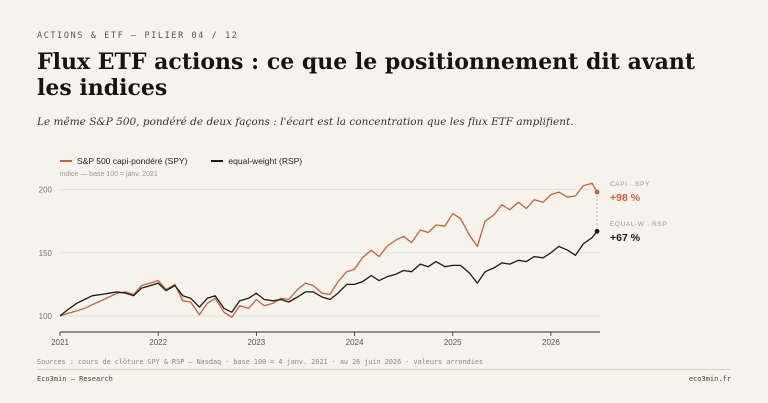  I want to click on end-value-spy: +98 %, so click(625, 198).